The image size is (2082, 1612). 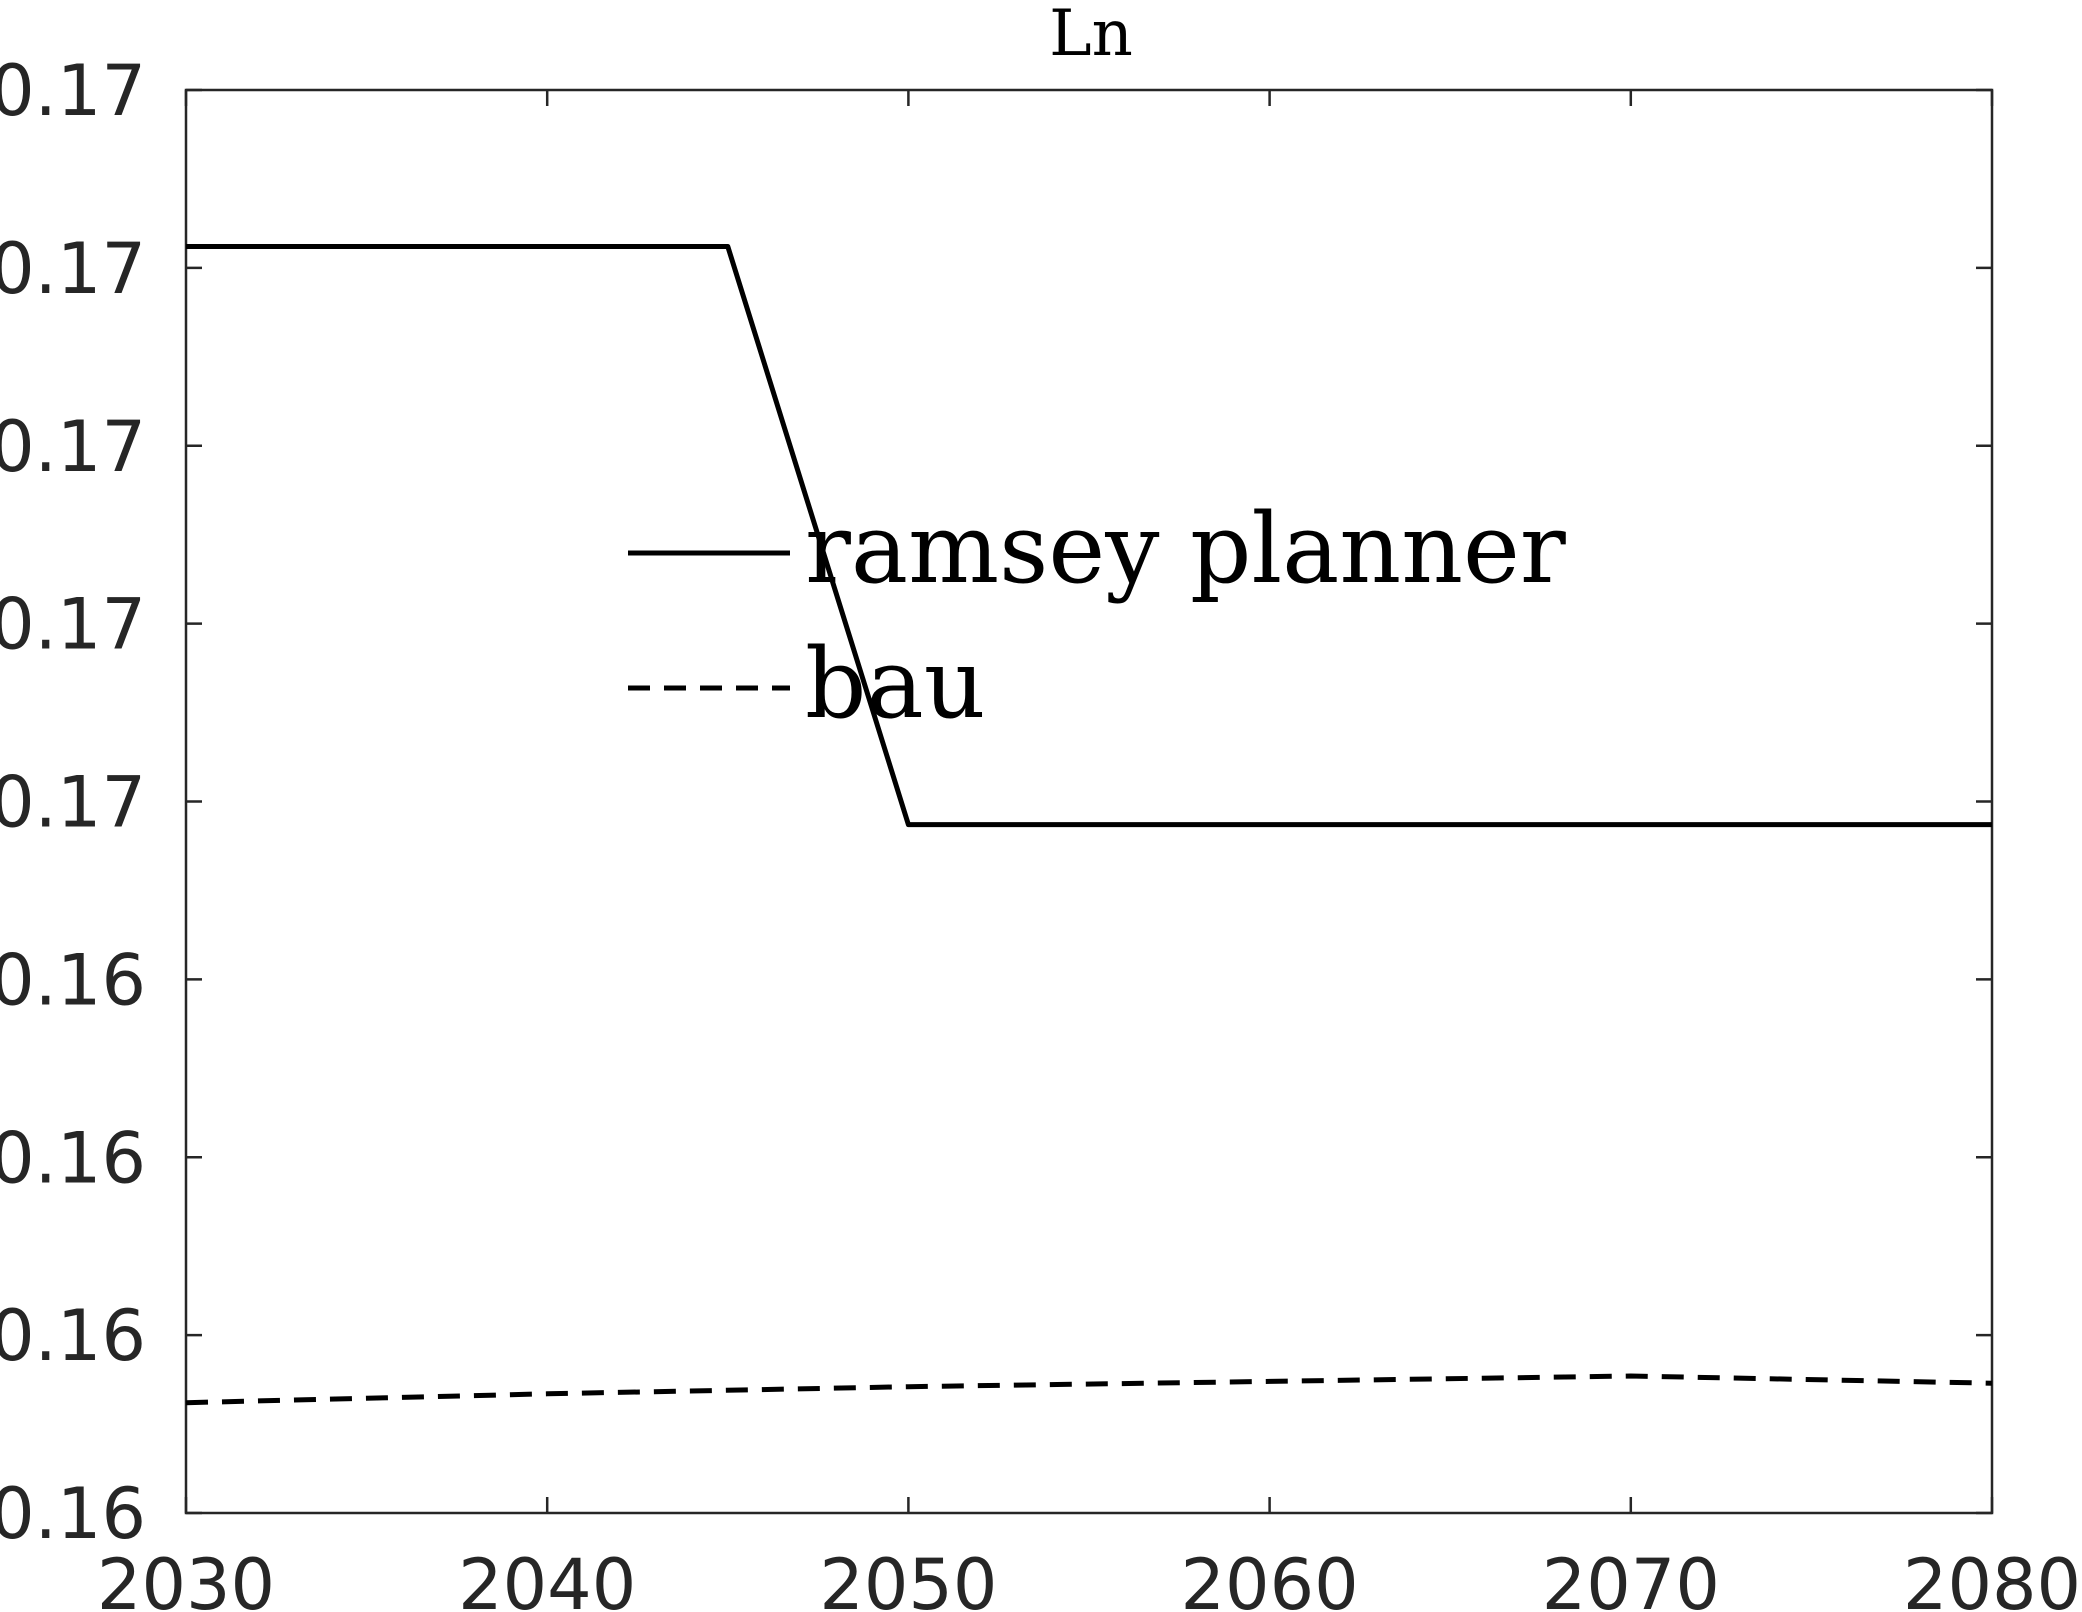 I want to click on x-tick-label: 2060, so click(x=1270, y=1578).